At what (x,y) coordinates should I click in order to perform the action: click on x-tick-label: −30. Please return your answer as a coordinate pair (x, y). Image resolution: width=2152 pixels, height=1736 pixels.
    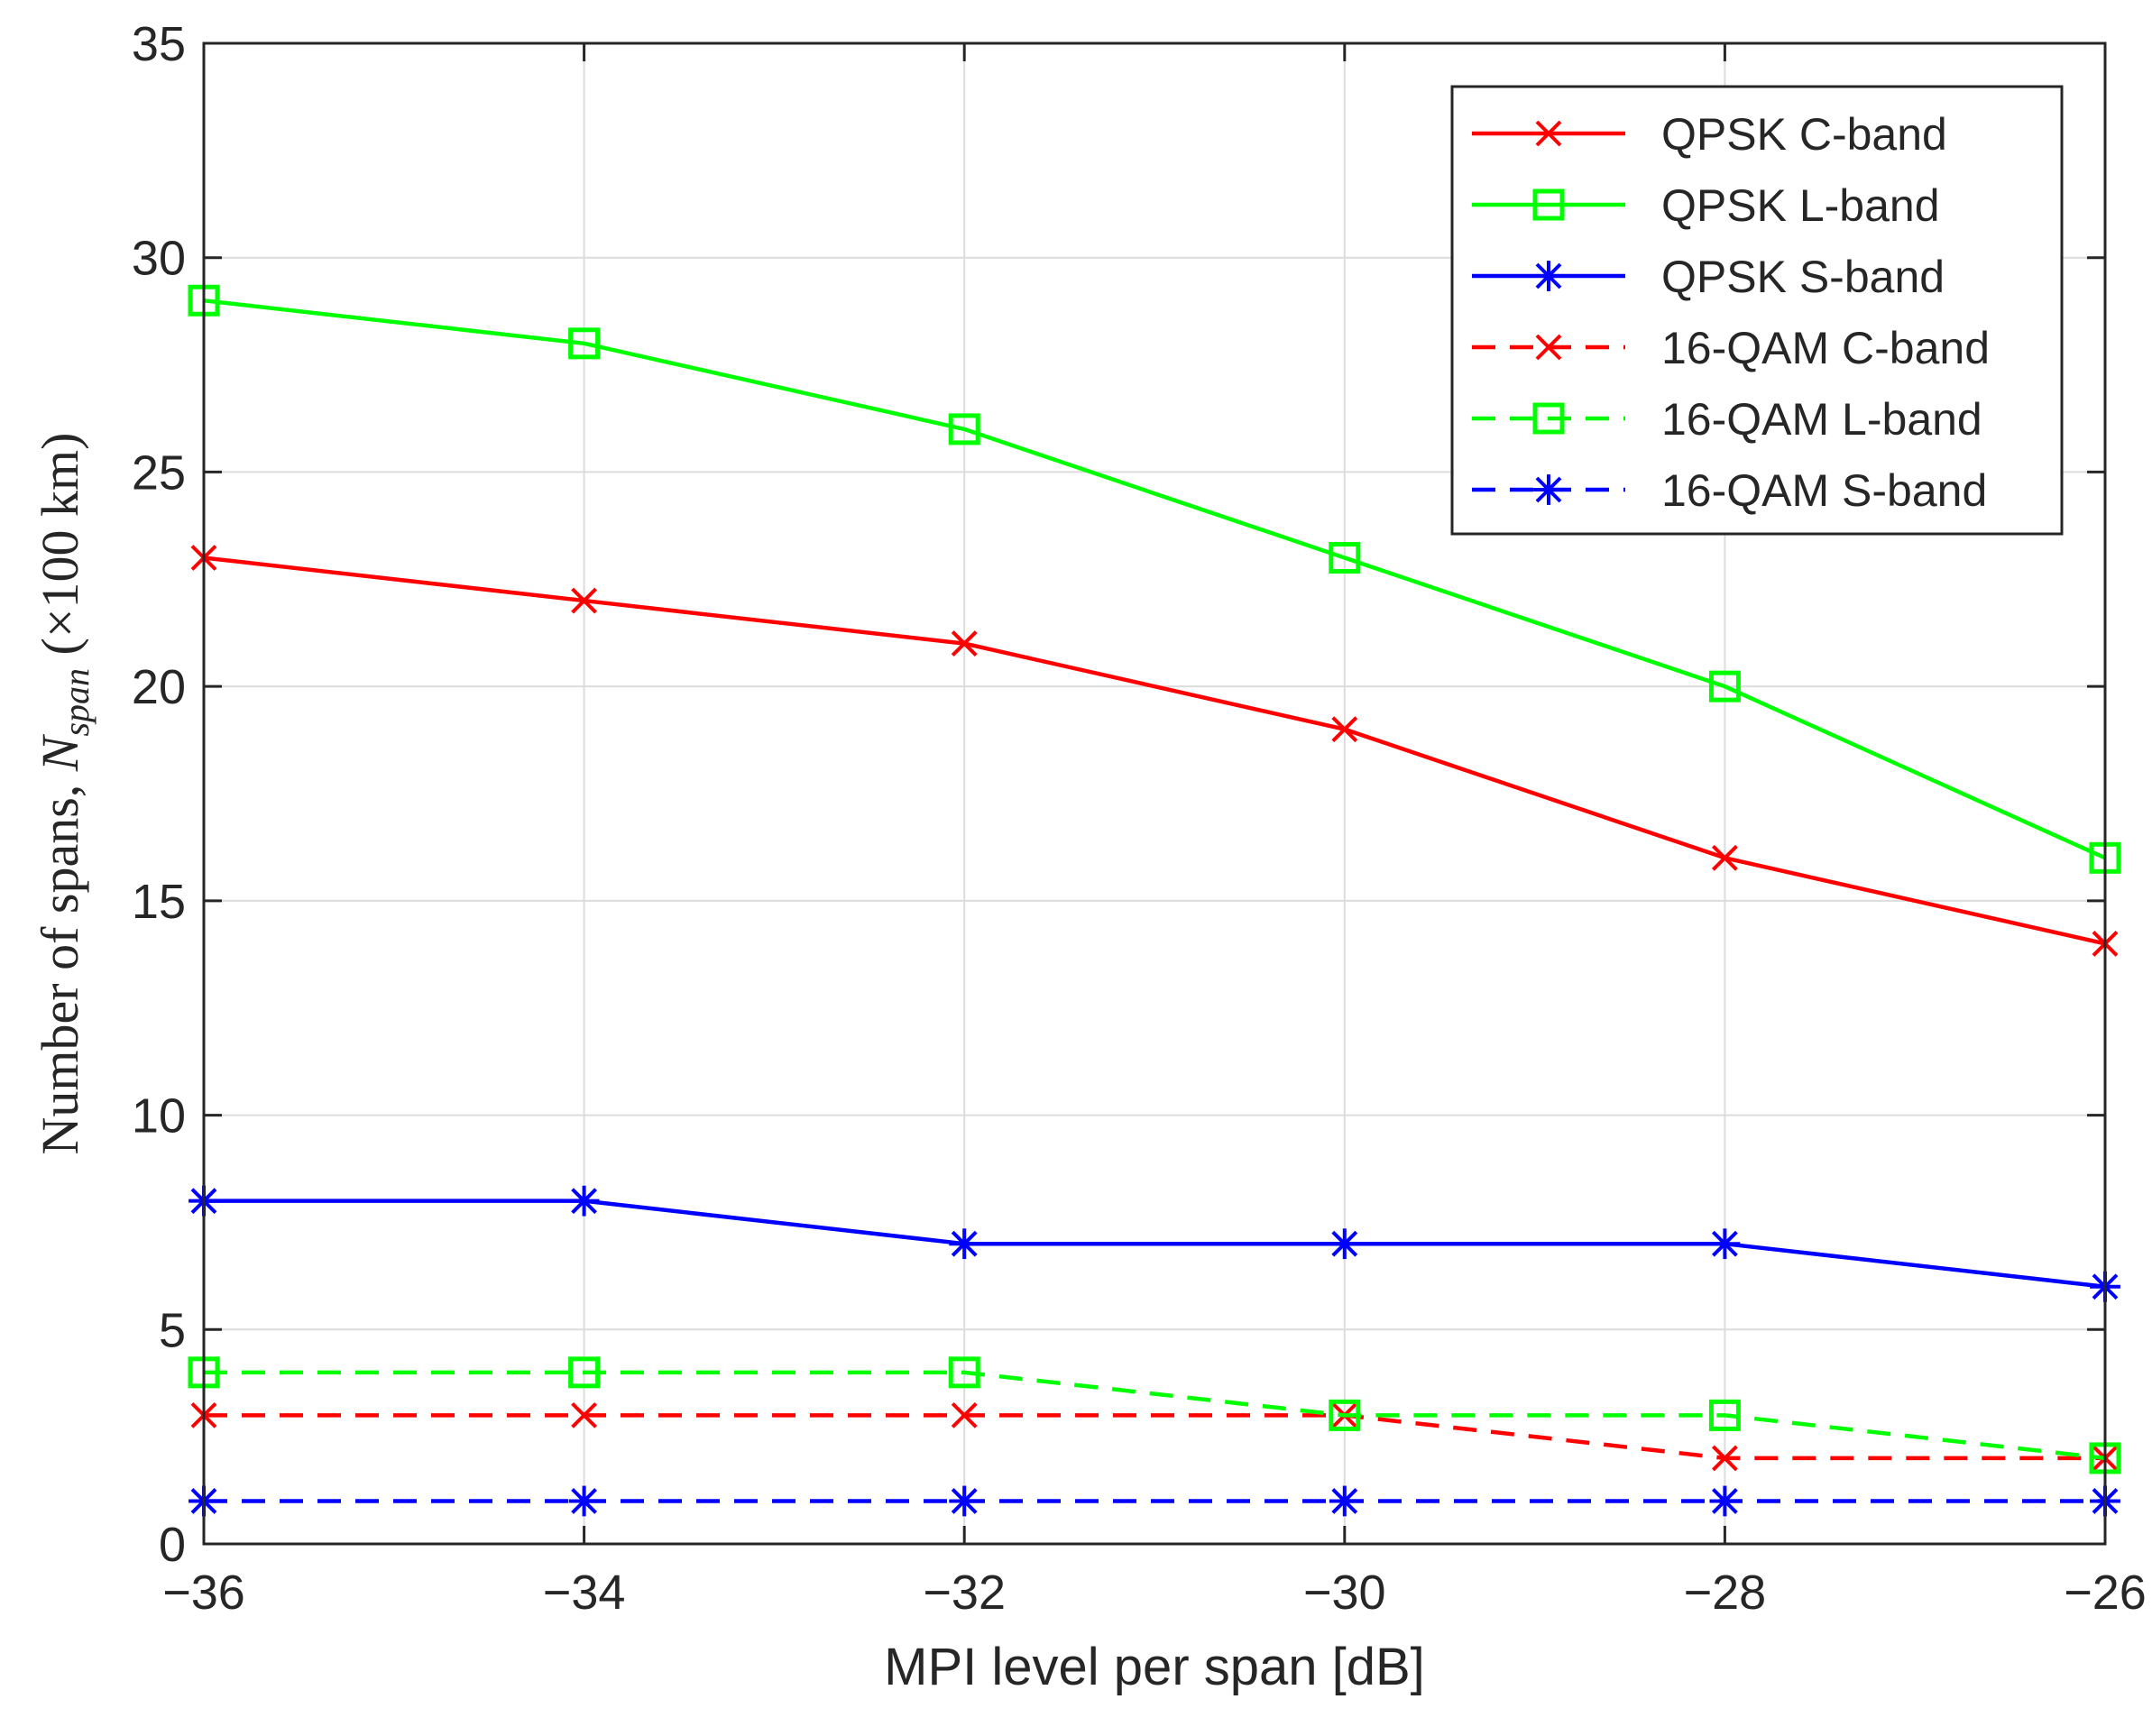
    Looking at the image, I should click on (1344, 1593).